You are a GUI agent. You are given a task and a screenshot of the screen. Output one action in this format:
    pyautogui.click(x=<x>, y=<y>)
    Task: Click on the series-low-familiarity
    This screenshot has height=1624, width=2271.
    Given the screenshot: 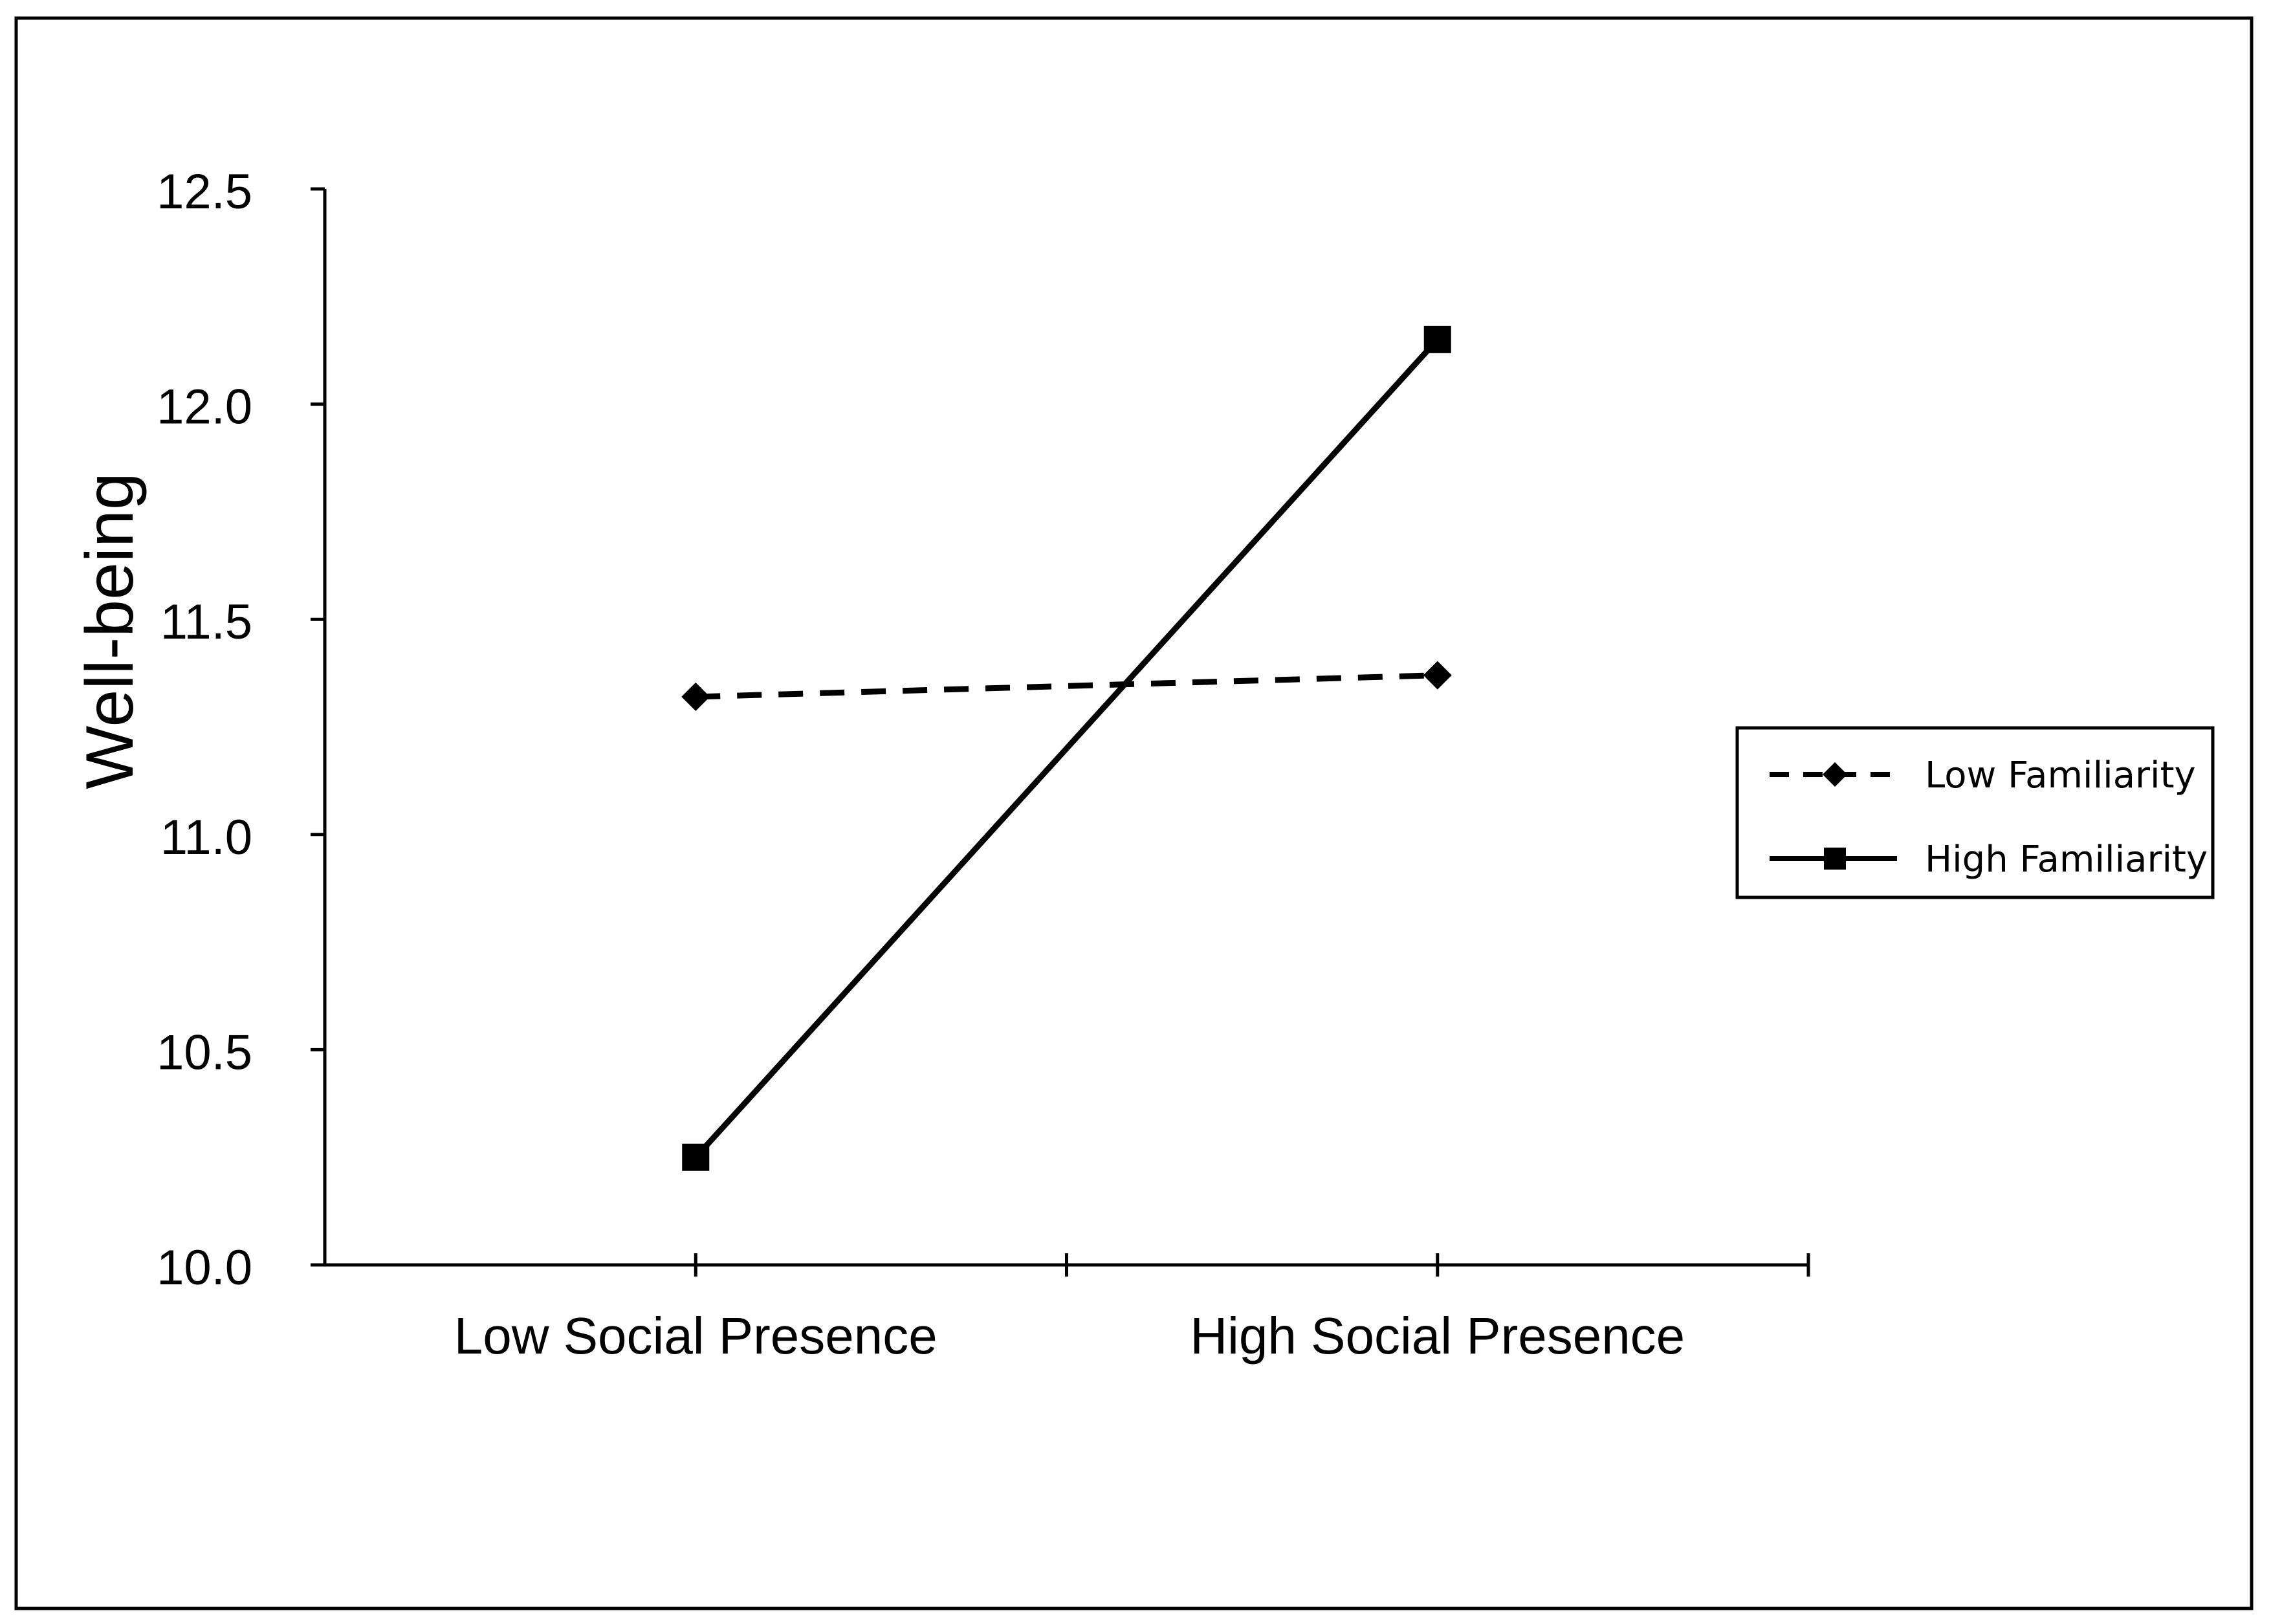 What is the action you would take?
    pyautogui.click(x=1066, y=686)
    